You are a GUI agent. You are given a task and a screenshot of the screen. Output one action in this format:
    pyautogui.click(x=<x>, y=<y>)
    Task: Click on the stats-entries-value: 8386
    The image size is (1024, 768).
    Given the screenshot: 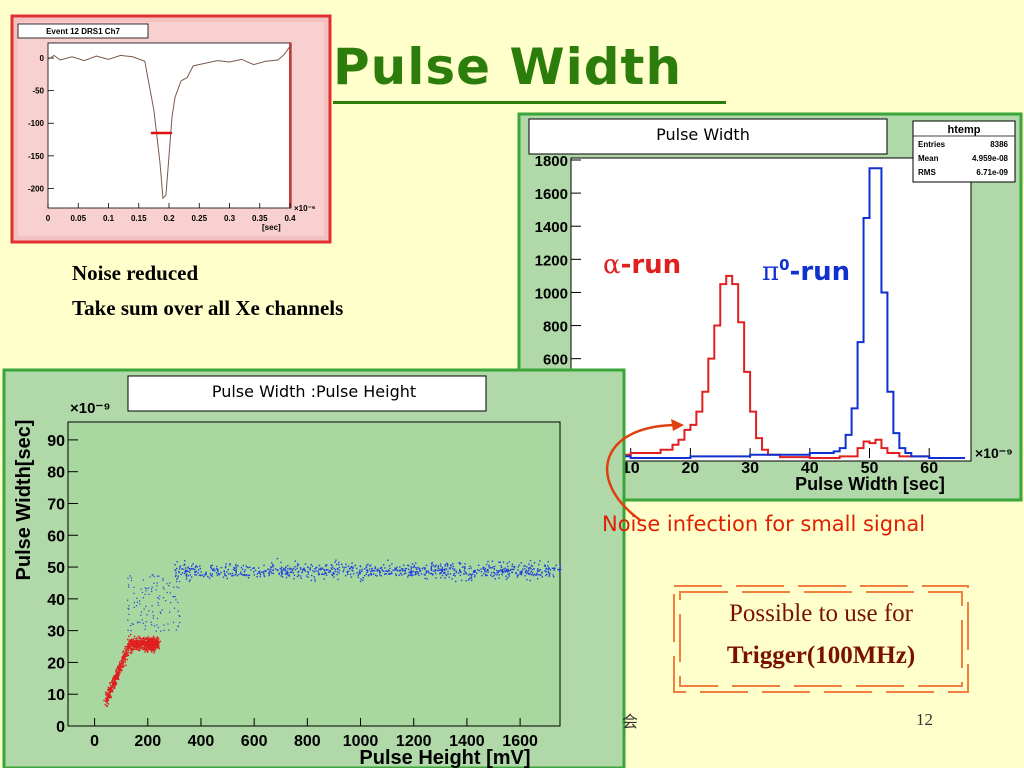 What is the action you would take?
    pyautogui.click(x=999, y=144)
    